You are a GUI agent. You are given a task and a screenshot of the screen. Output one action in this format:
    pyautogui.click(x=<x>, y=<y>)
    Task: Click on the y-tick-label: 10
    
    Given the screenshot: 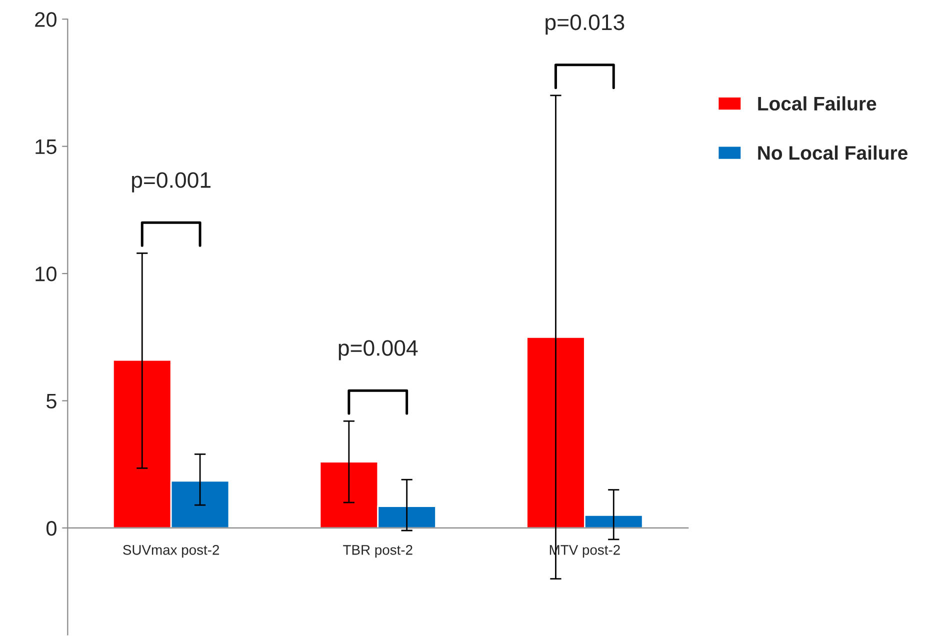 What is the action you would take?
    pyautogui.click(x=46, y=274)
    